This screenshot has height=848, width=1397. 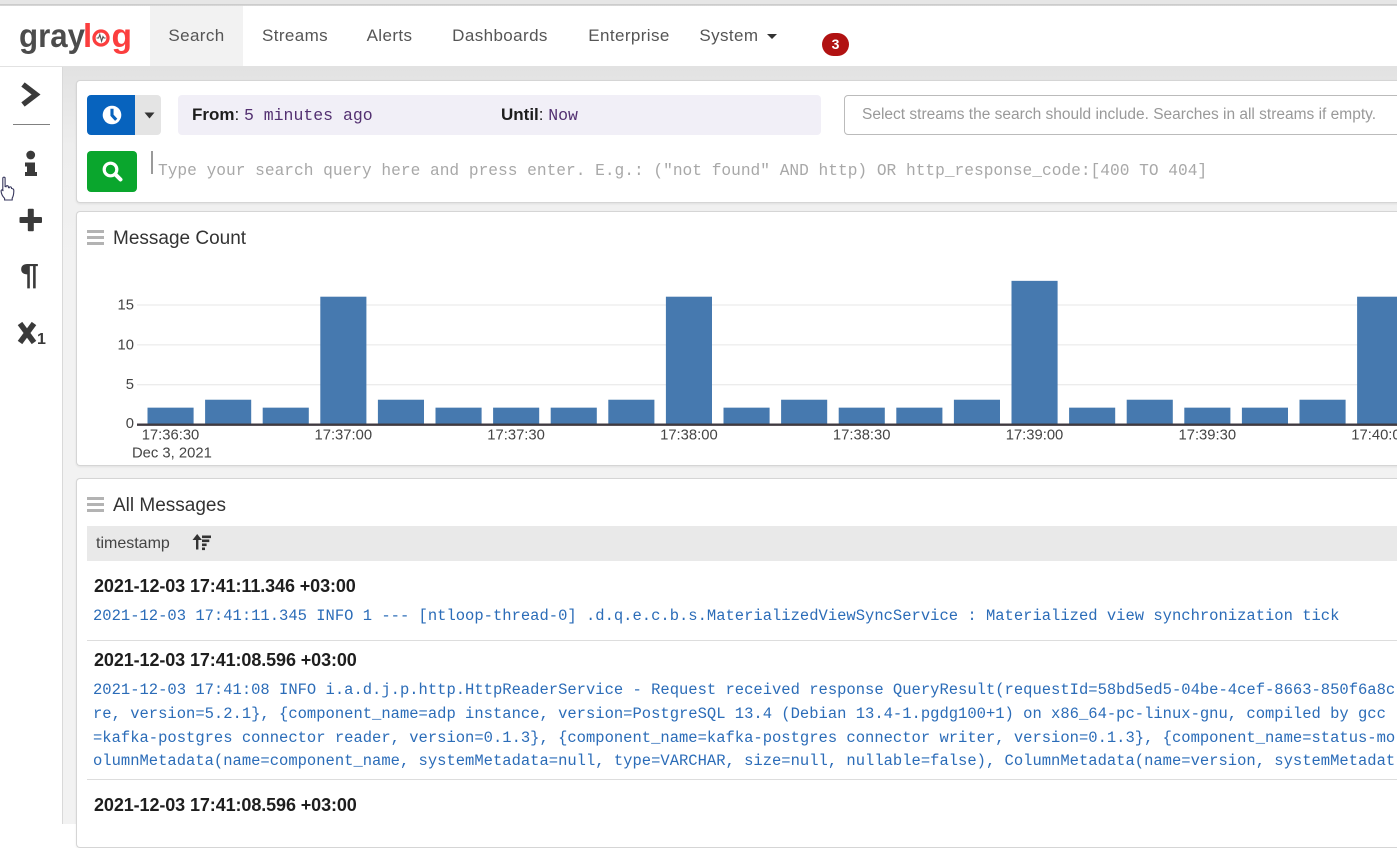 What do you see at coordinates (172, 454) in the screenshot?
I see `svg-text: Dec 3, 2021` at bounding box center [172, 454].